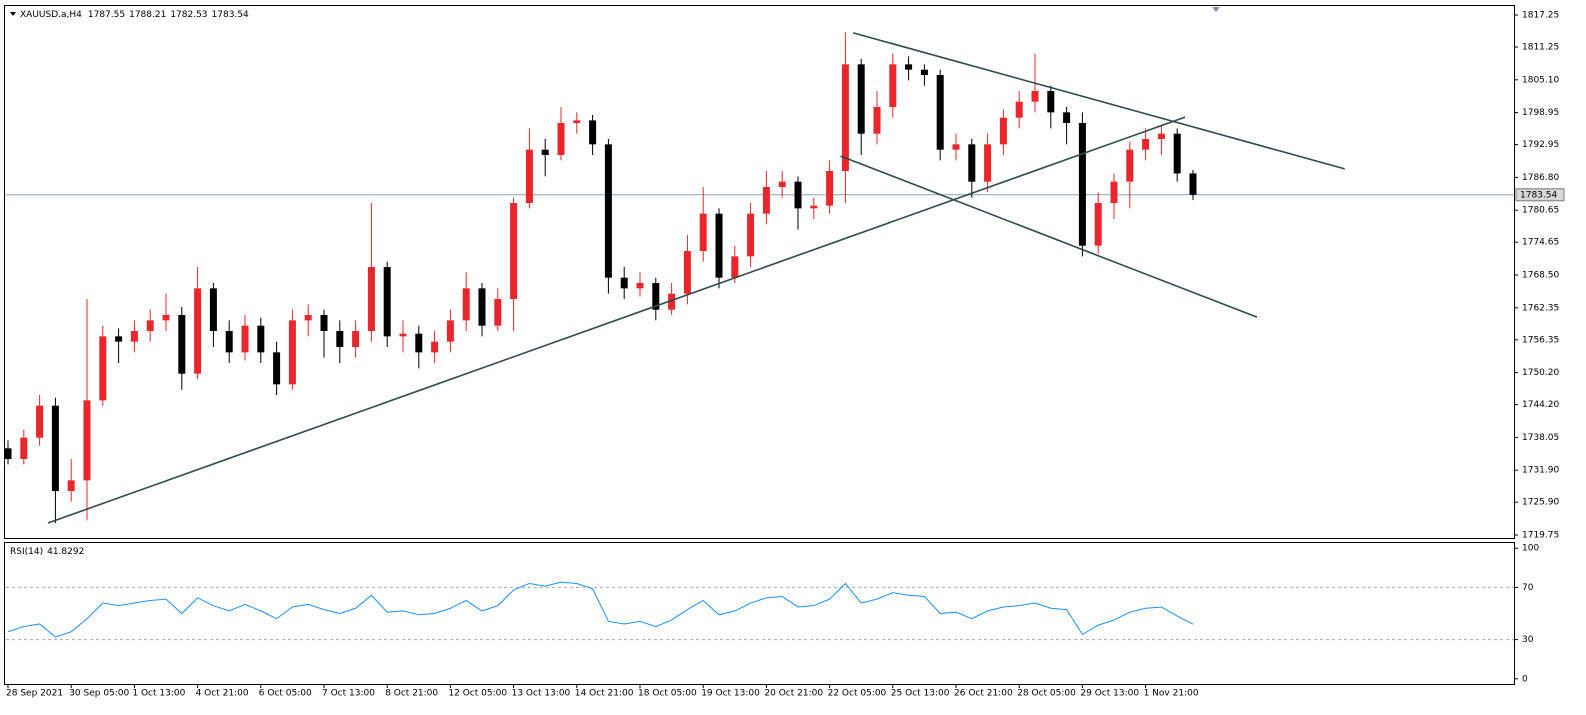  Describe the element at coordinates (1525, 679) in the screenshot. I see `rsi-tick-label: 0` at that location.